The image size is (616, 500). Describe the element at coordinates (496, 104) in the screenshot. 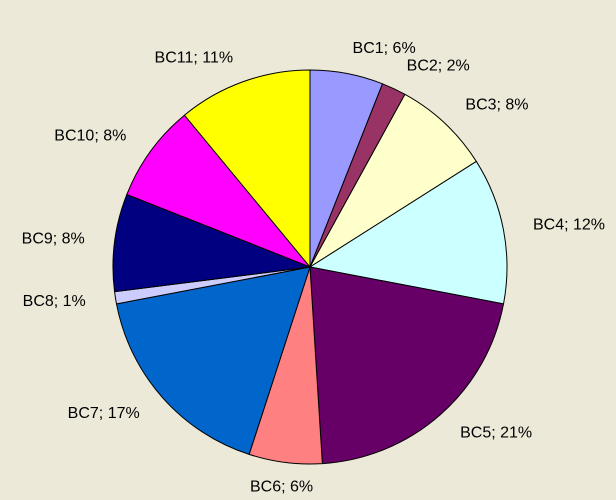

I see `slice-label: BC3; 8%` at that location.